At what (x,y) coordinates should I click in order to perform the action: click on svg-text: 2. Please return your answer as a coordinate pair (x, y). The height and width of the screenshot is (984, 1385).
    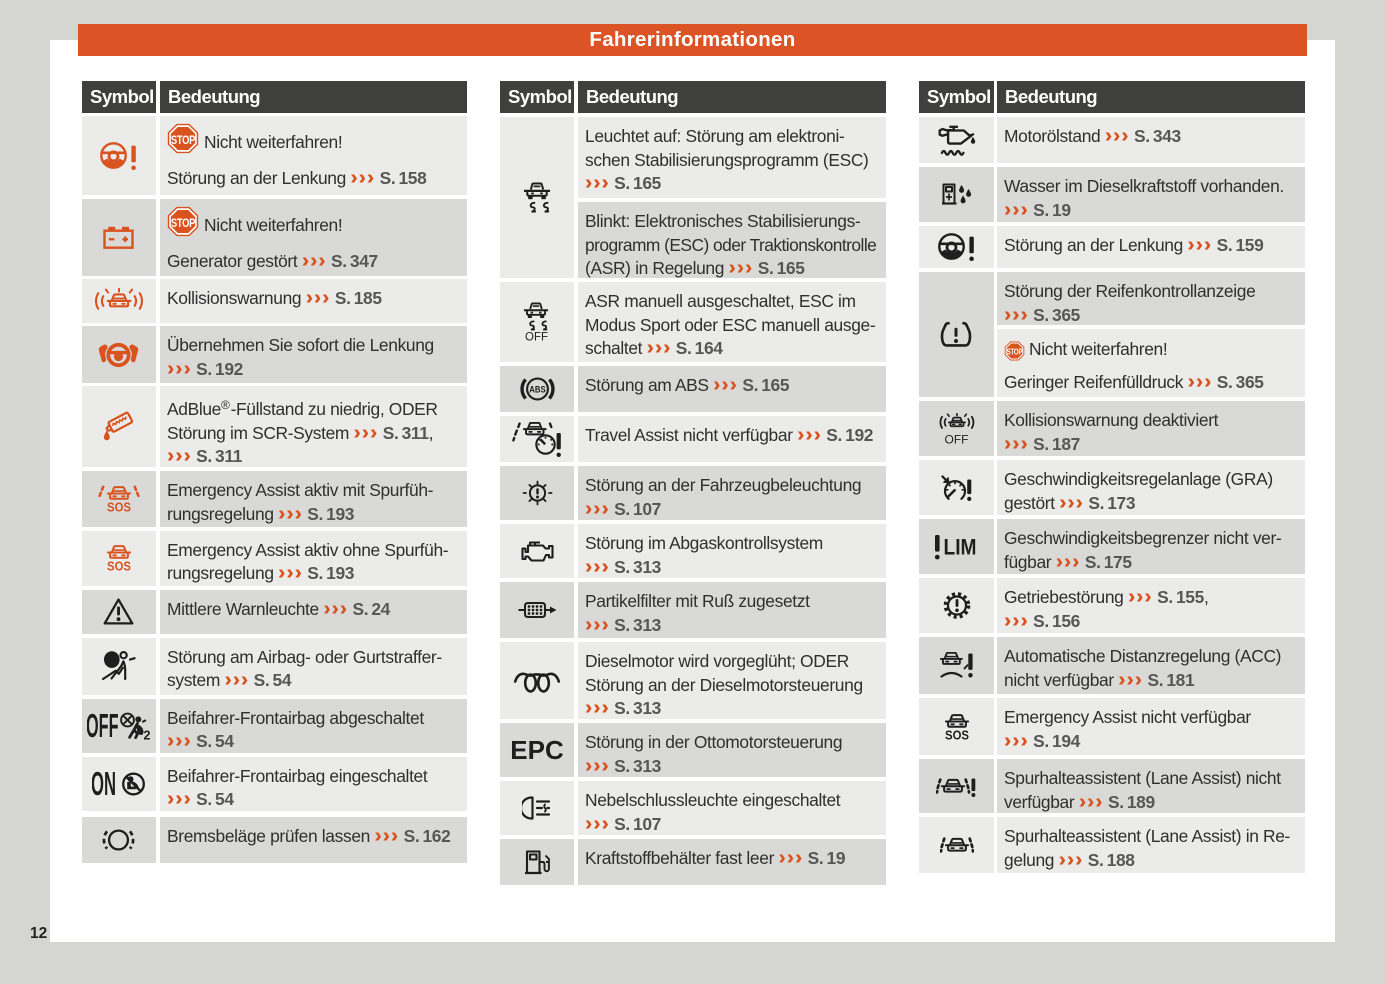
    Looking at the image, I should click on (146, 734).